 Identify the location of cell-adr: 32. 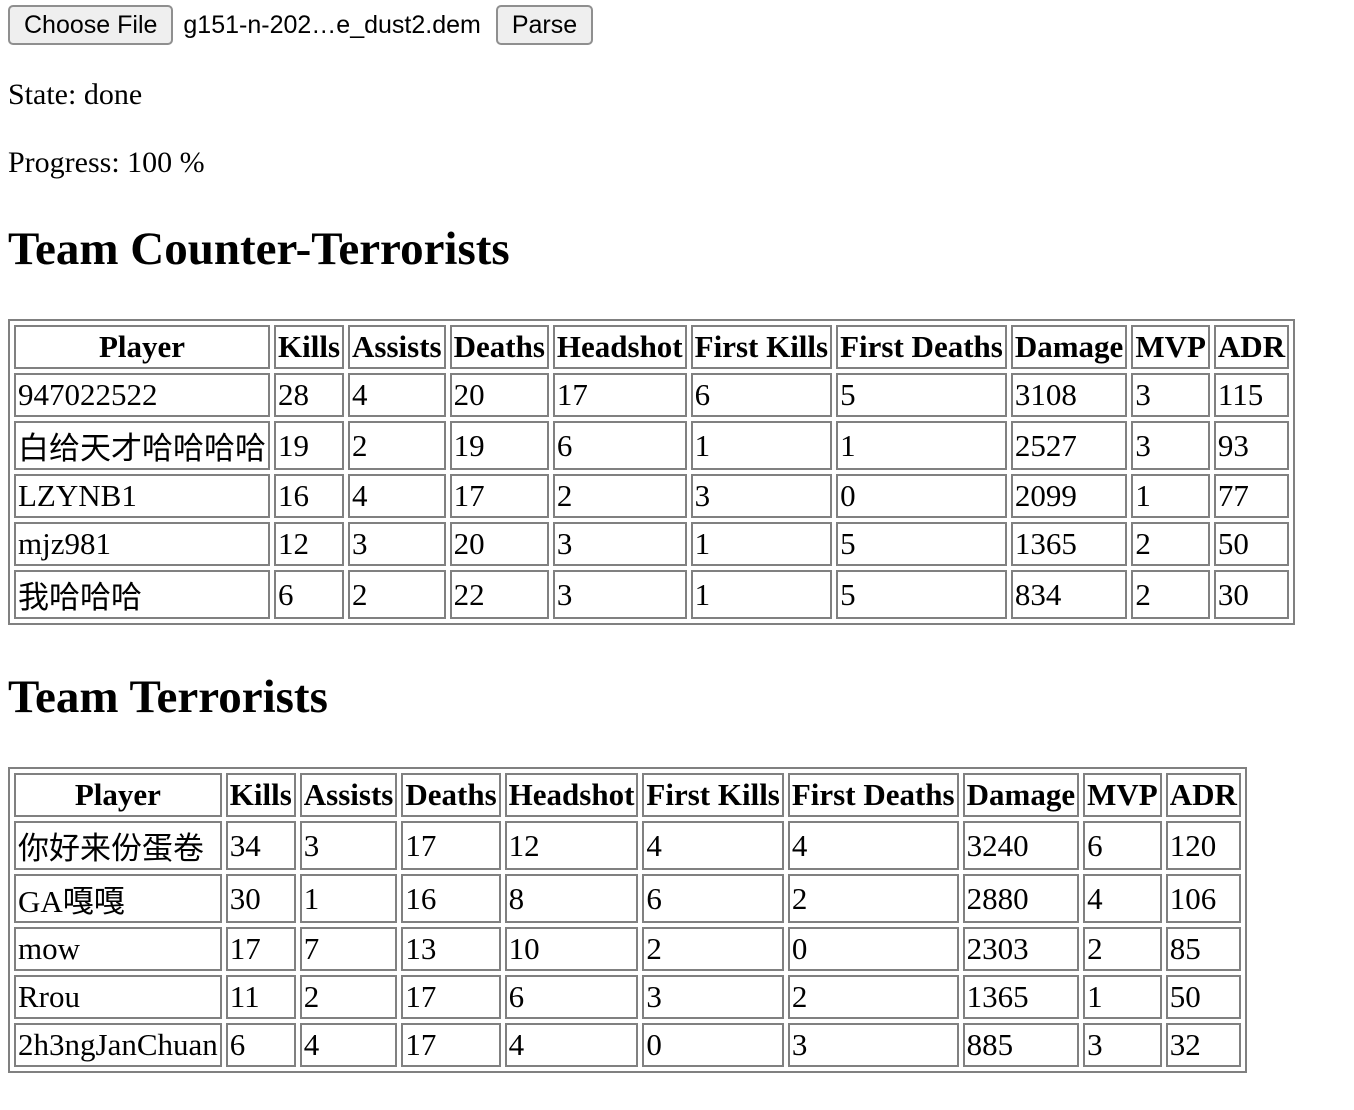
(1203, 1045).